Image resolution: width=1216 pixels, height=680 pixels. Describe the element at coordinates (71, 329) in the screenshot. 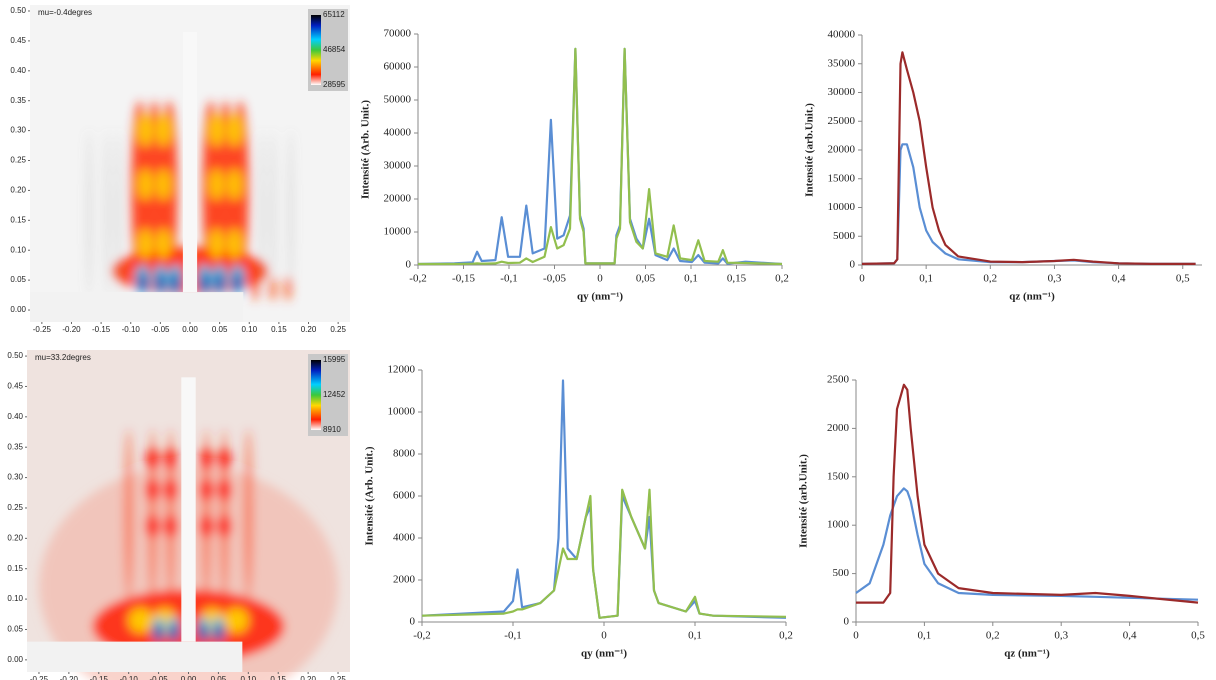

I see `x-tick-label: -0.20` at that location.